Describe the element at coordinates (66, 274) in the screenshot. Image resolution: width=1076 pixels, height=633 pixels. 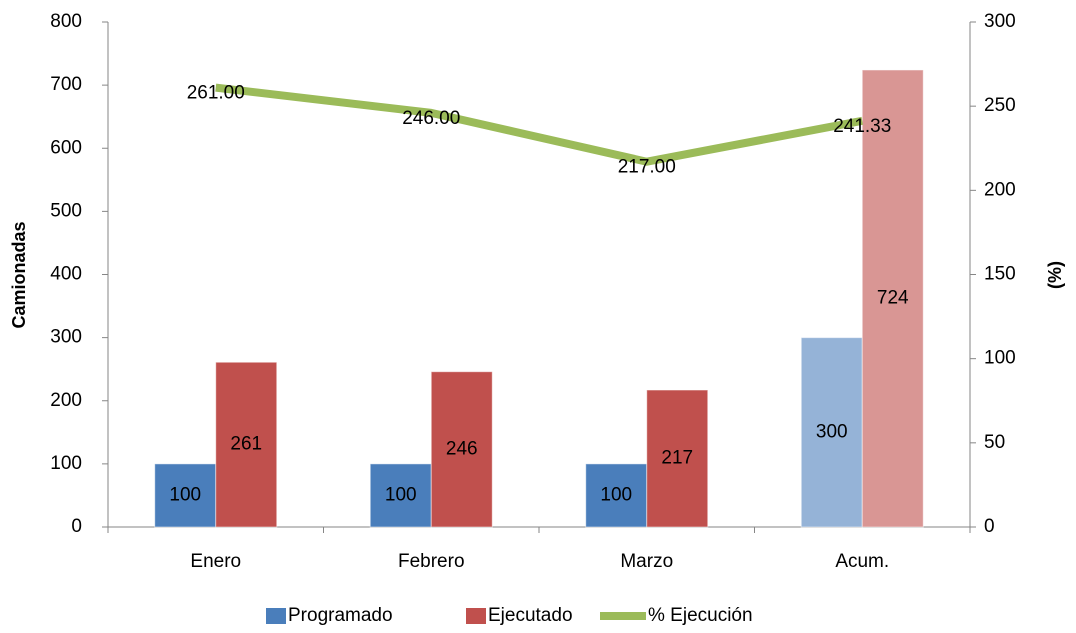
I see `y-tick-label: 400` at that location.